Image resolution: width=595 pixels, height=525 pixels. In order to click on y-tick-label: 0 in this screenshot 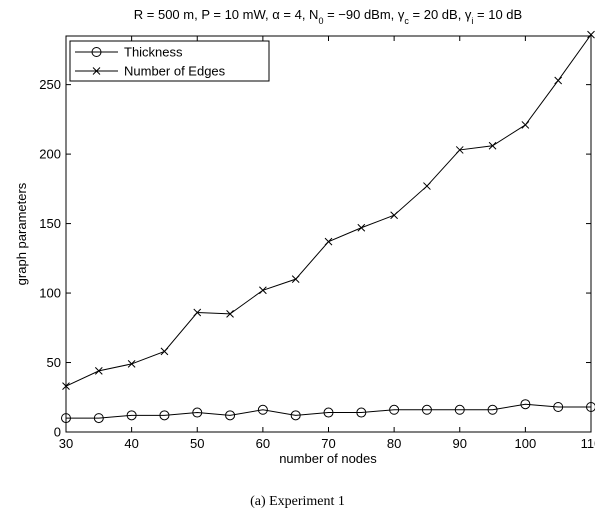, I will do `click(57, 432)`.